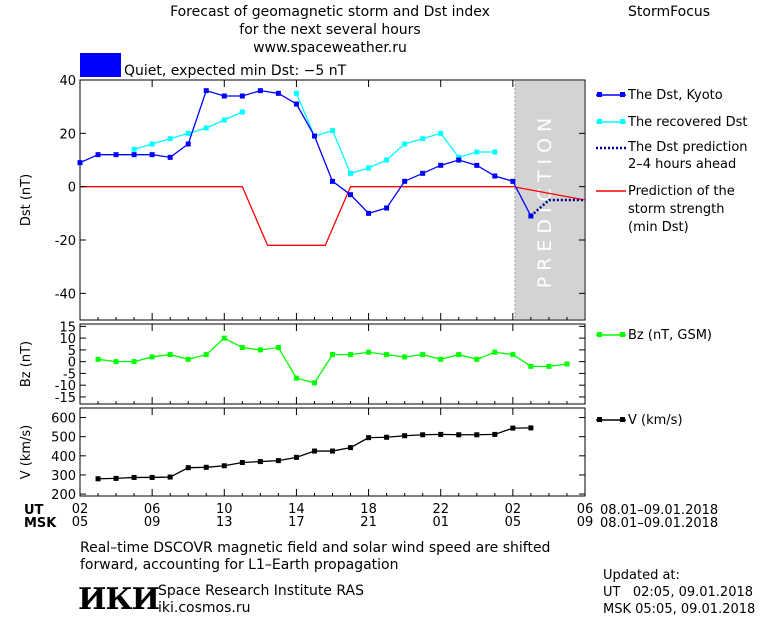  Describe the element at coordinates (65, 398) in the screenshot. I see `bz-ytick-label: -15` at that location.